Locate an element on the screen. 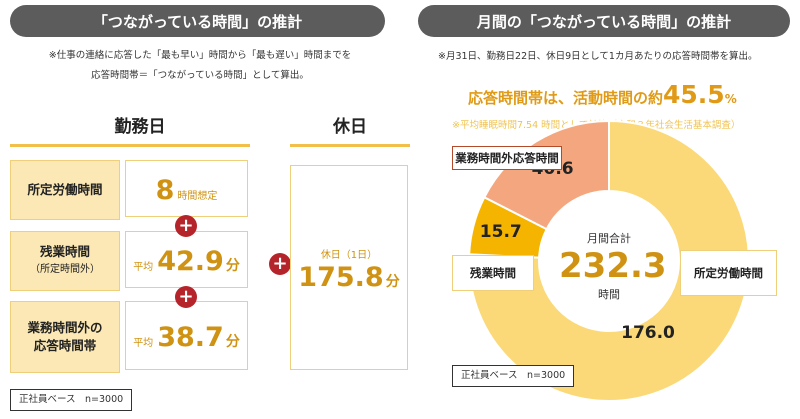 The width and height of the screenshot is (800, 419). donut-center: 月間合計 232.3 時間 is located at coordinates (613, 266).